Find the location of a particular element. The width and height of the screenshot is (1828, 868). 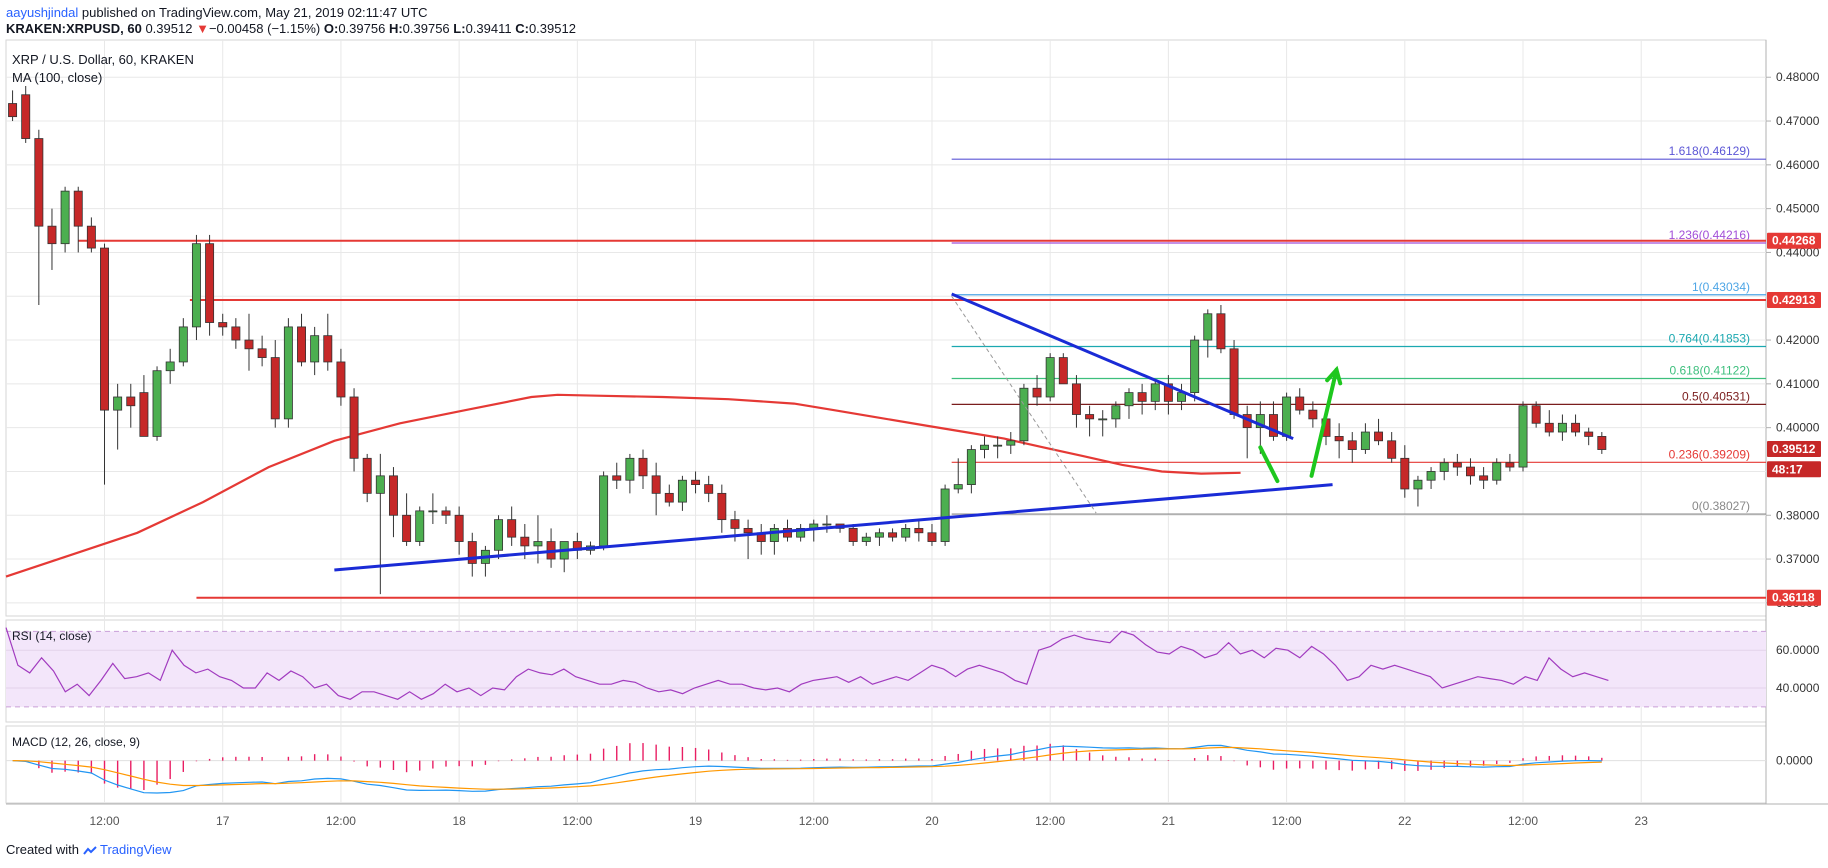

fib-level-label: 0.5(0.40531) is located at coordinates (1716, 396).